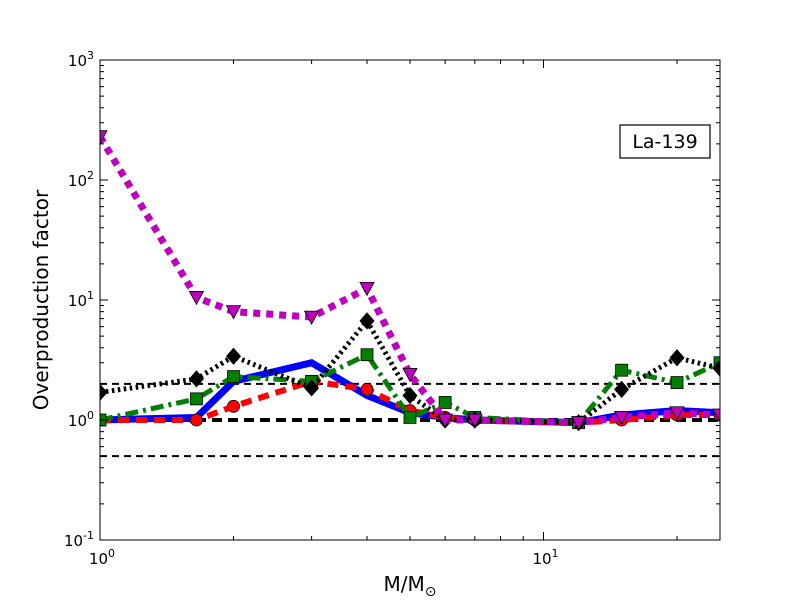 The width and height of the screenshot is (800, 600). Describe the element at coordinates (404, 584) in the screenshot. I see `x-axis-label-main: M/M` at that location.